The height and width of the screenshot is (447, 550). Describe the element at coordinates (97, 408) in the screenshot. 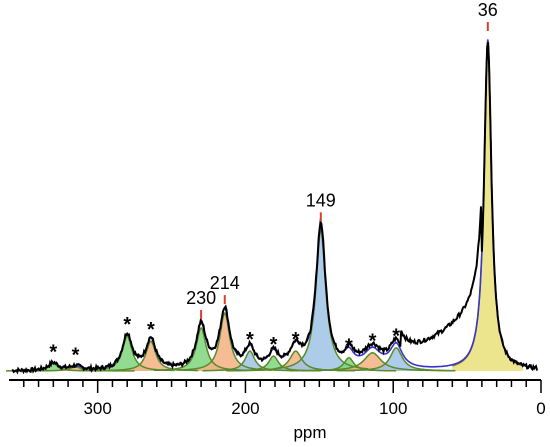

I see `x-tick-label: 300` at that location.